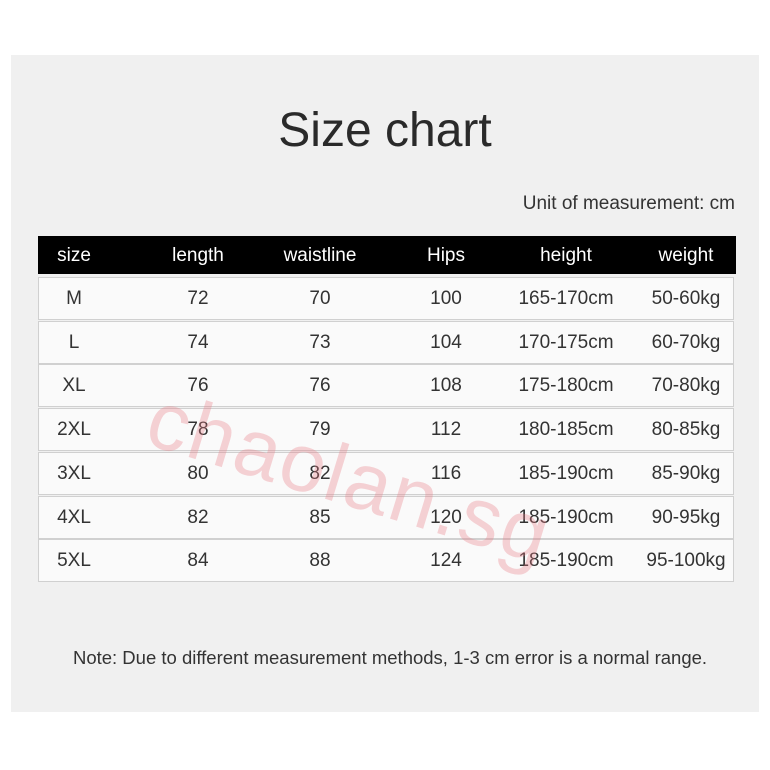 This screenshot has width=770, height=770. I want to click on table-cell: 175-180cm, so click(566, 386).